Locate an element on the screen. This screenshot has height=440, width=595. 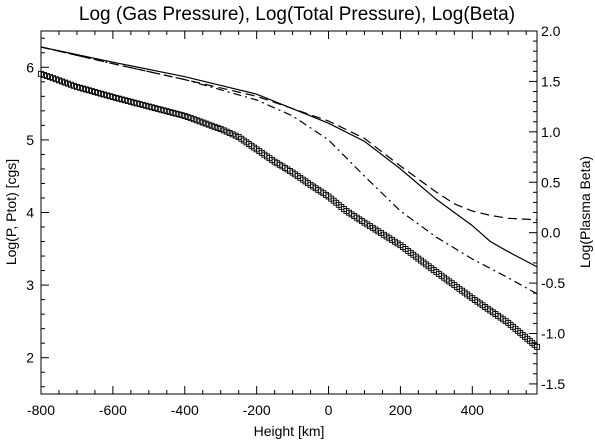
y2-tick-label: 0.0 is located at coordinates (551, 233).